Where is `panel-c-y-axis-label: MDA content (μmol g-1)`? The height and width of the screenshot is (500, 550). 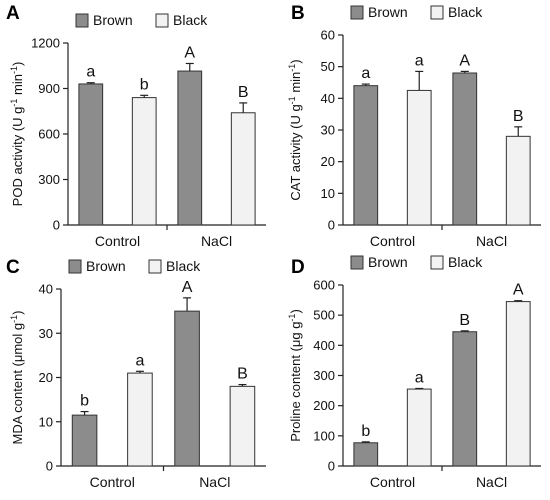
panel-c-y-axis-label: MDA content (μmol g-1) is located at coordinates (17, 377).